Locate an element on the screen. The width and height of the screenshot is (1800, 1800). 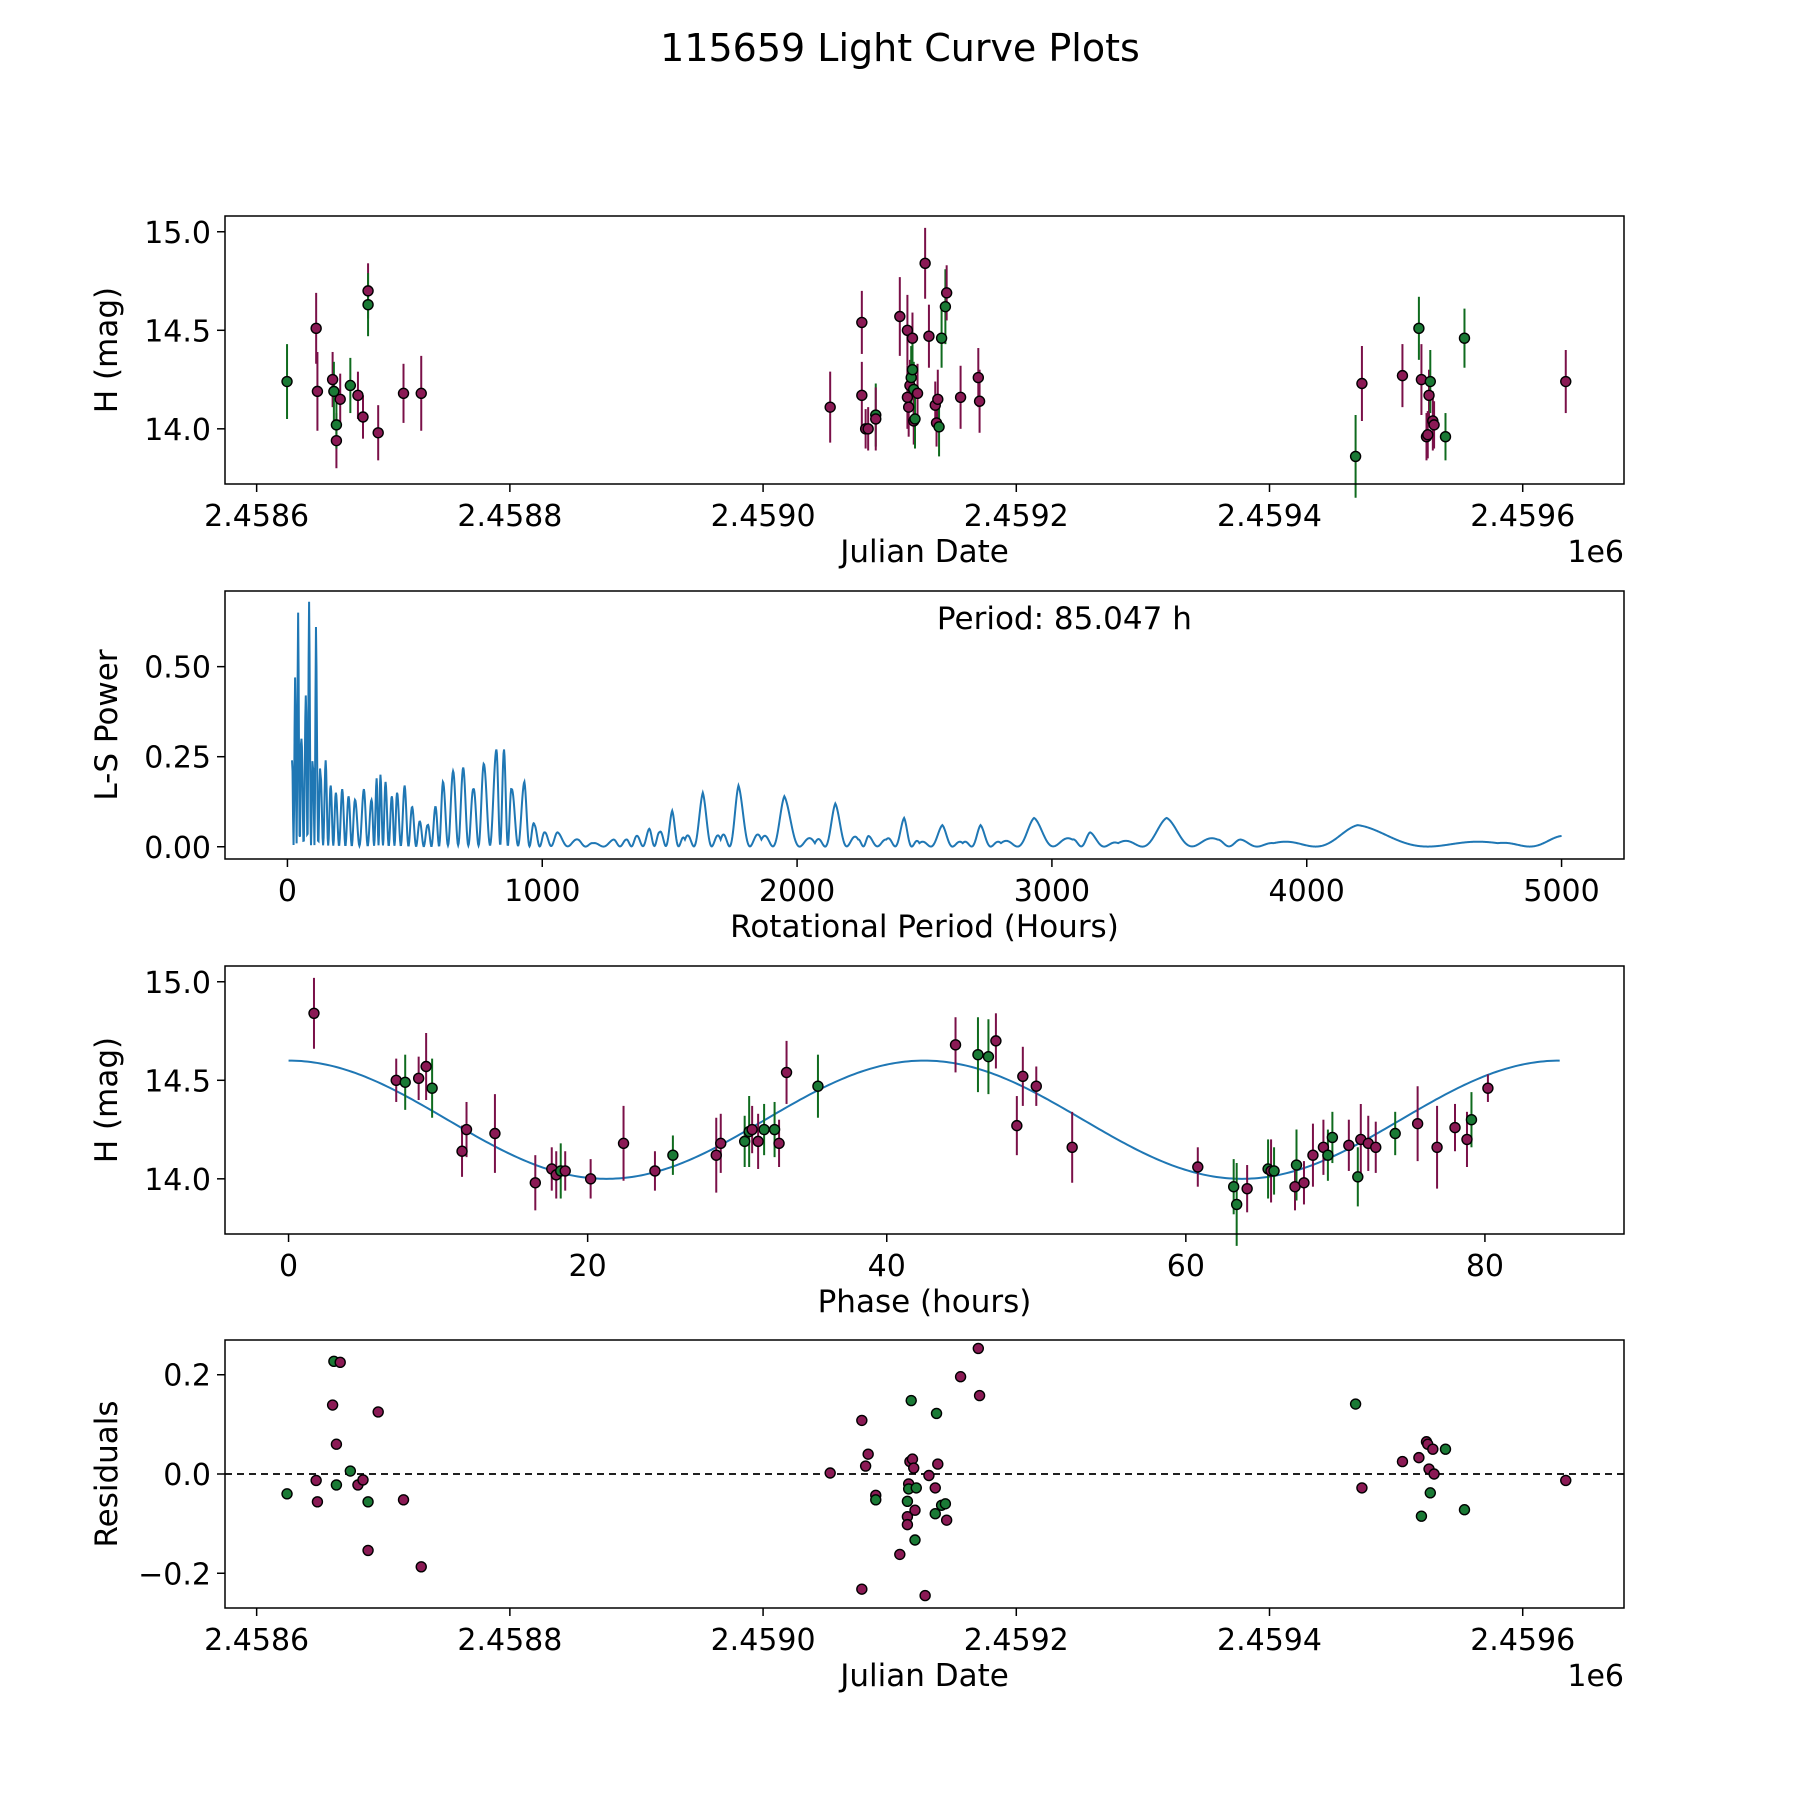
x-tick-label: 5000 is located at coordinates (1561, 891).